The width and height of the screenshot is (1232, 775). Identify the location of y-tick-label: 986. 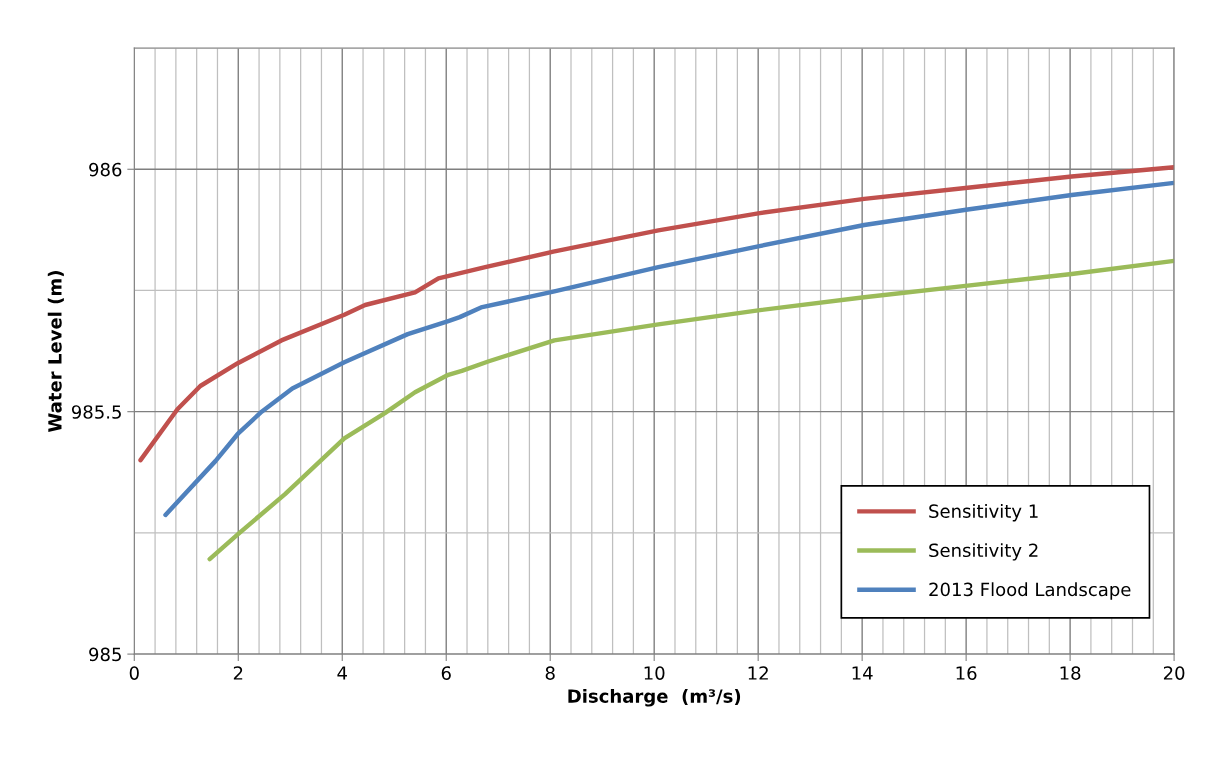
(105, 169).